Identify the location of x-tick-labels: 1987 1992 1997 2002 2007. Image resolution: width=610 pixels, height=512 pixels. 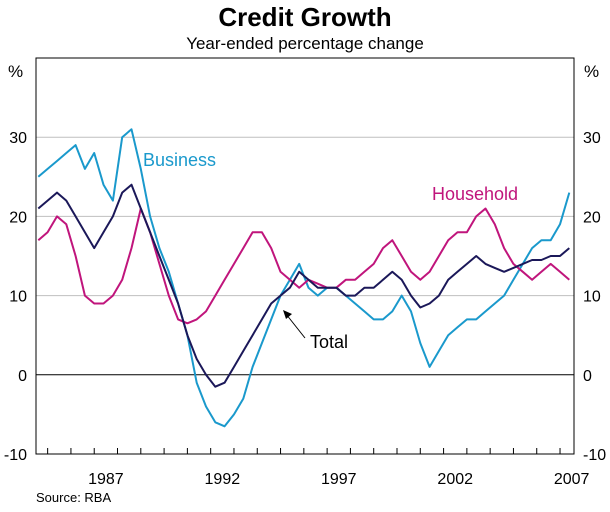
(338, 479).